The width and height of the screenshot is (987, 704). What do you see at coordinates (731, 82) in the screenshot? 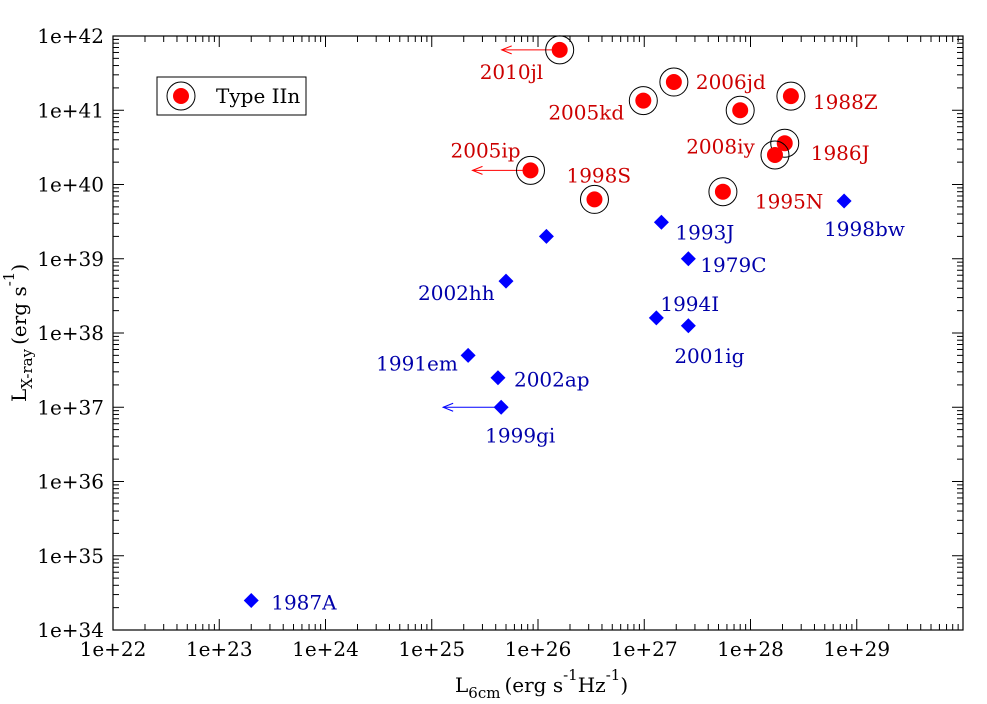
I see `point-label: 2006jd` at bounding box center [731, 82].